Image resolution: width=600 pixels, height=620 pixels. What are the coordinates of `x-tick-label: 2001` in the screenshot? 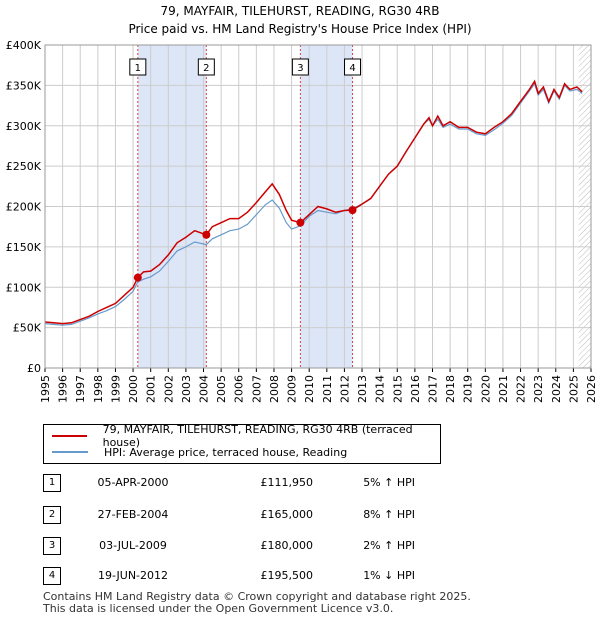 It's located at (151, 389).